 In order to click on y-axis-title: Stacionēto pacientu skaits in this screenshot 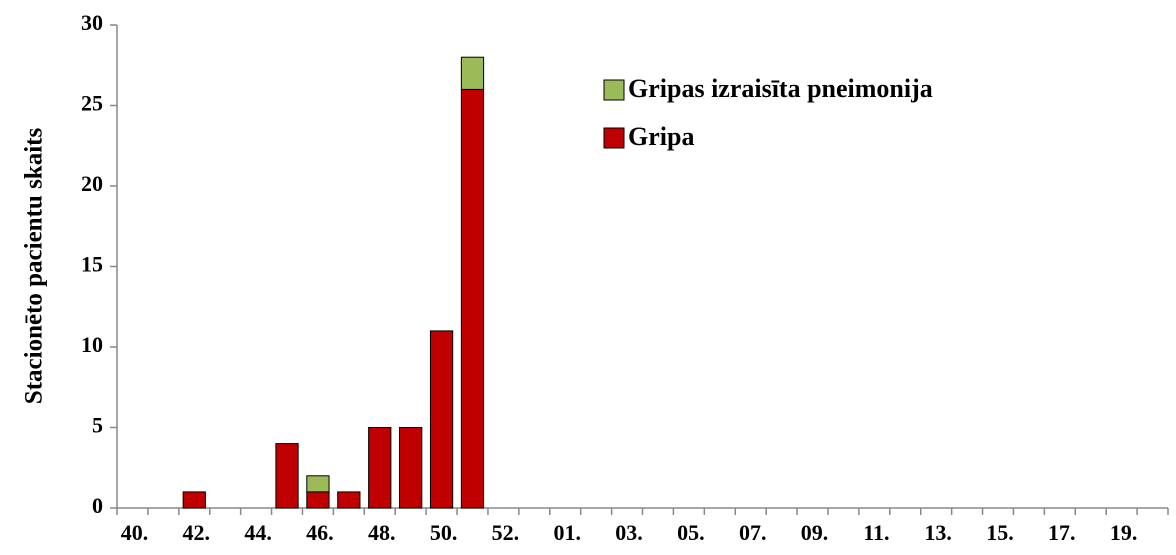, I will do `click(34, 266)`.